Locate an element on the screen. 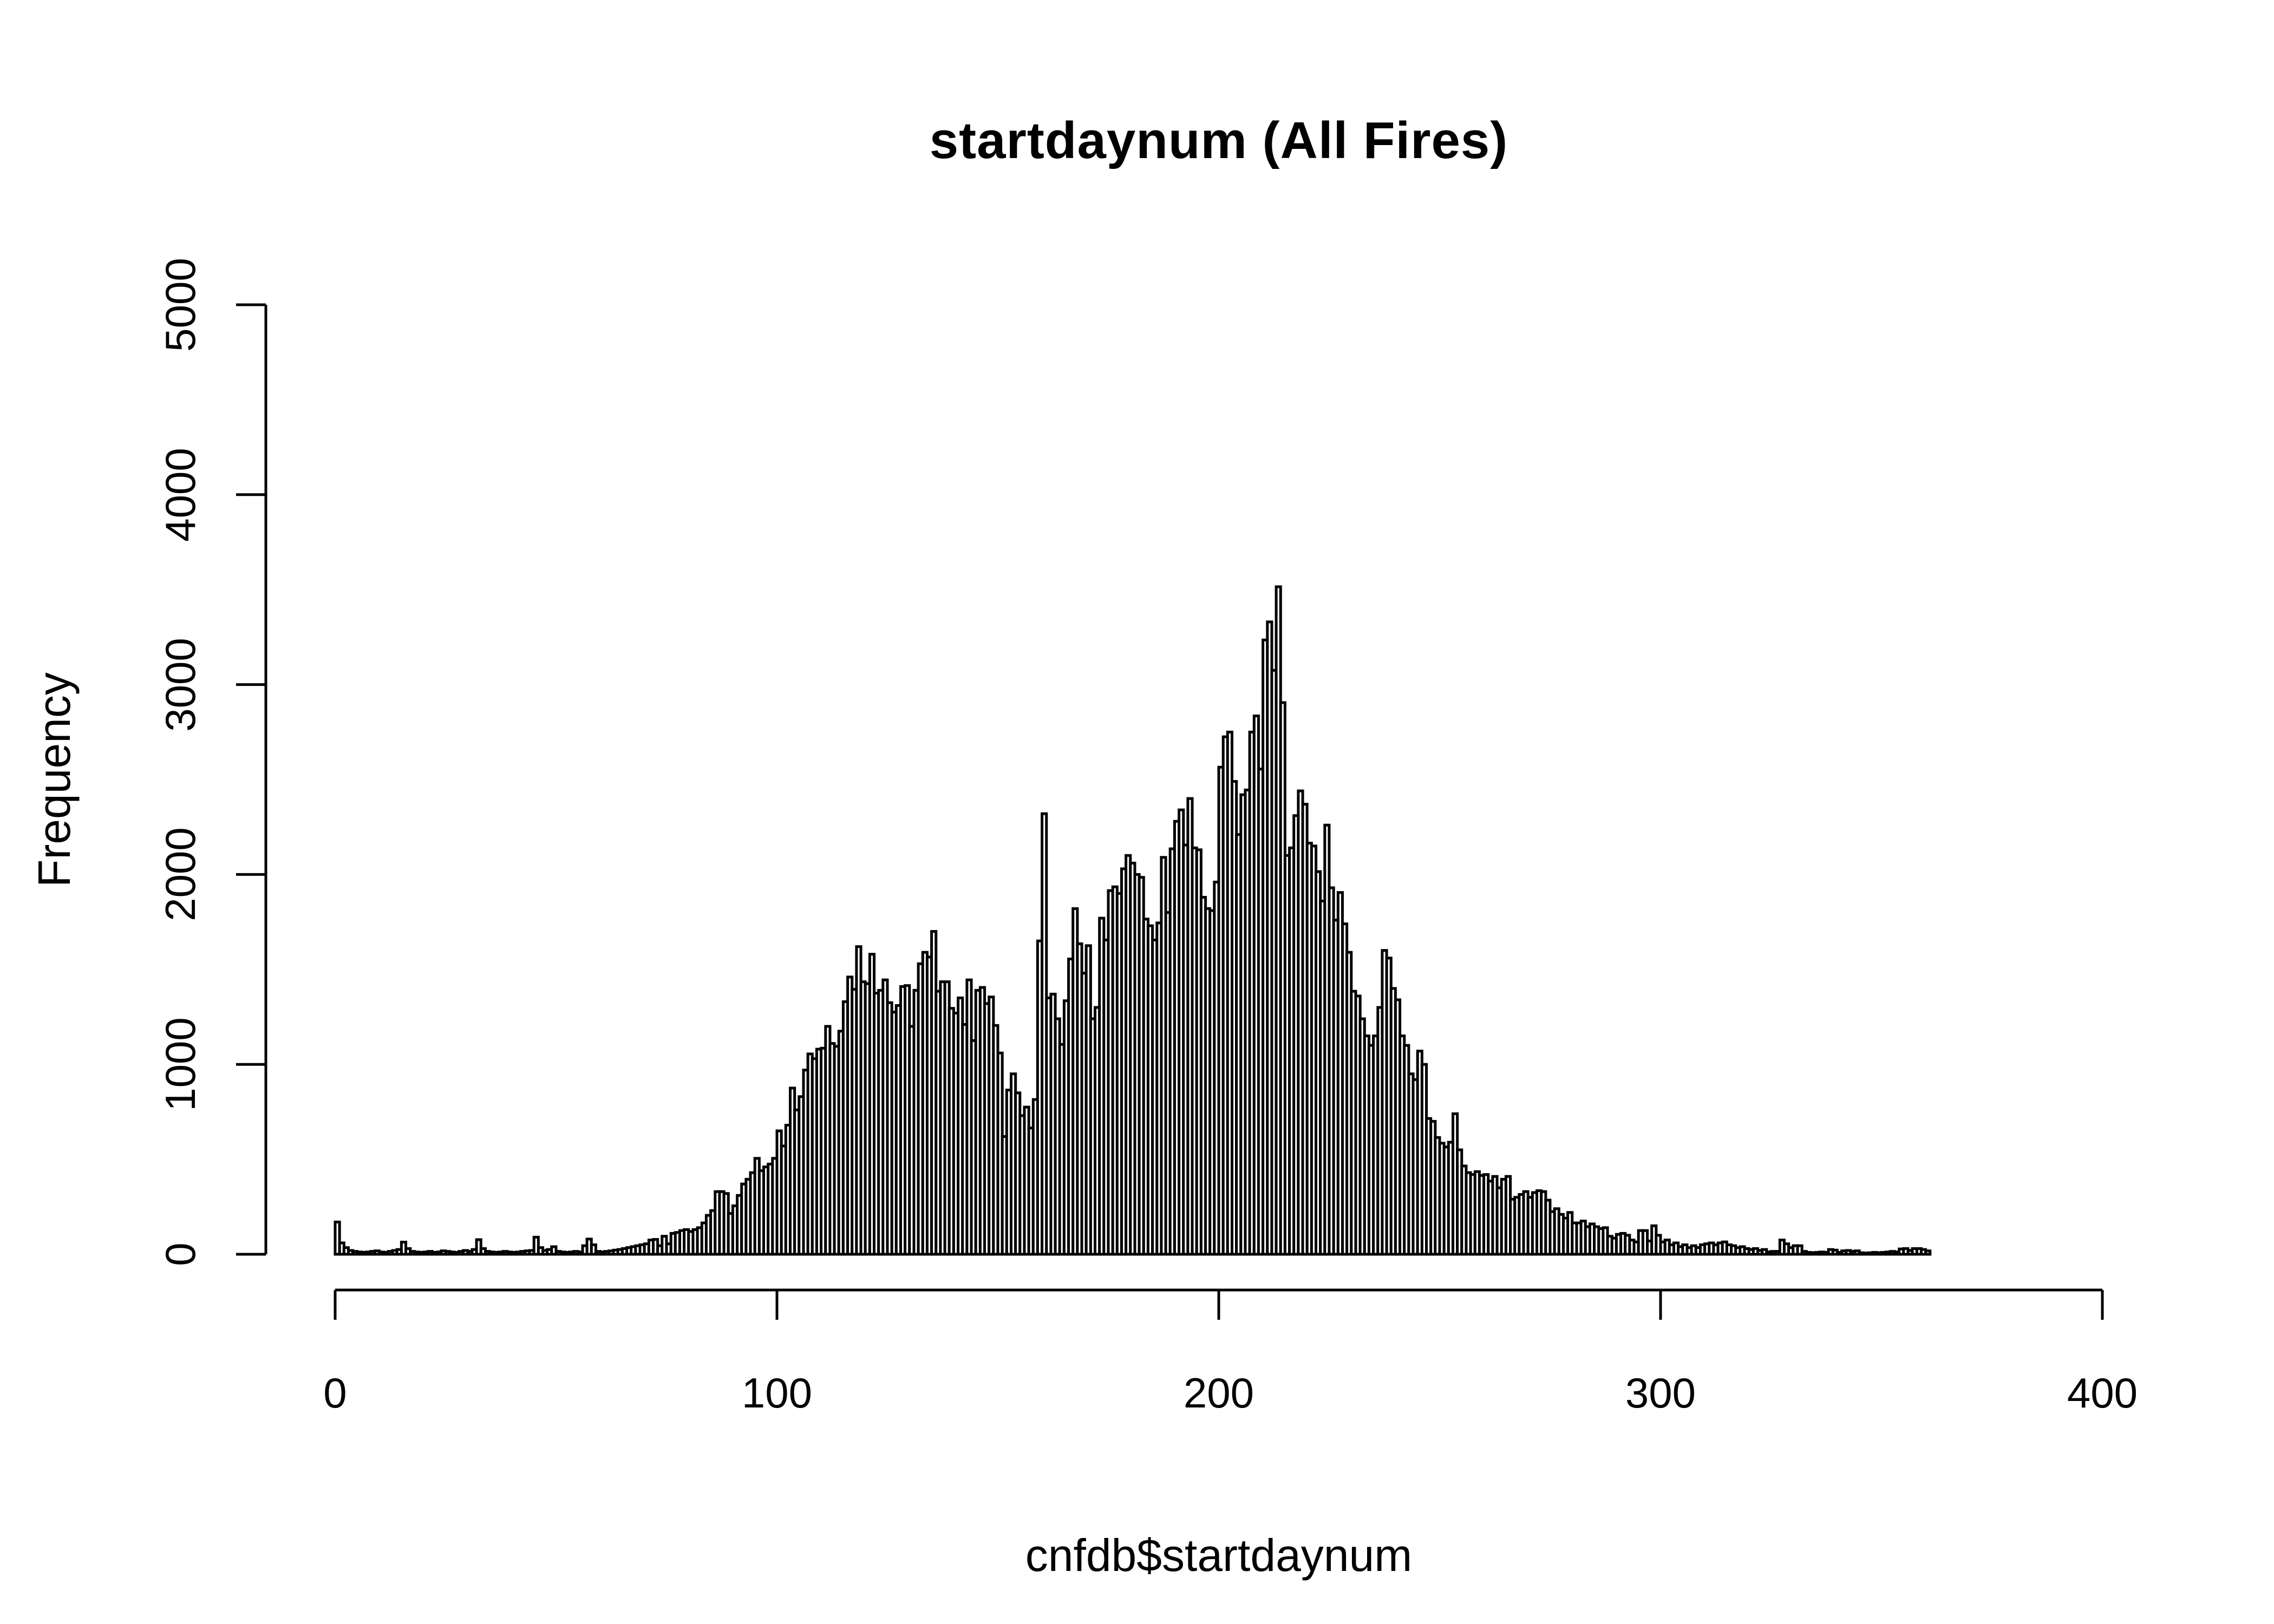 The height and width of the screenshot is (1624, 2274). chart-title: startdaynum (All Fires) is located at coordinates (1219, 140).